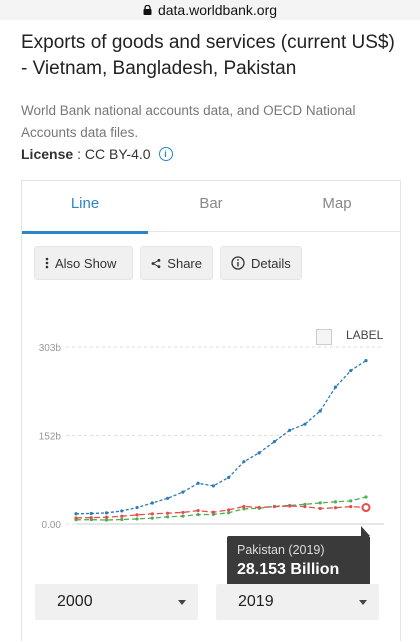 Image resolution: width=420 pixels, height=641 pixels. Describe the element at coordinates (147, 10) in the screenshot. I see `lock-icon` at that location.